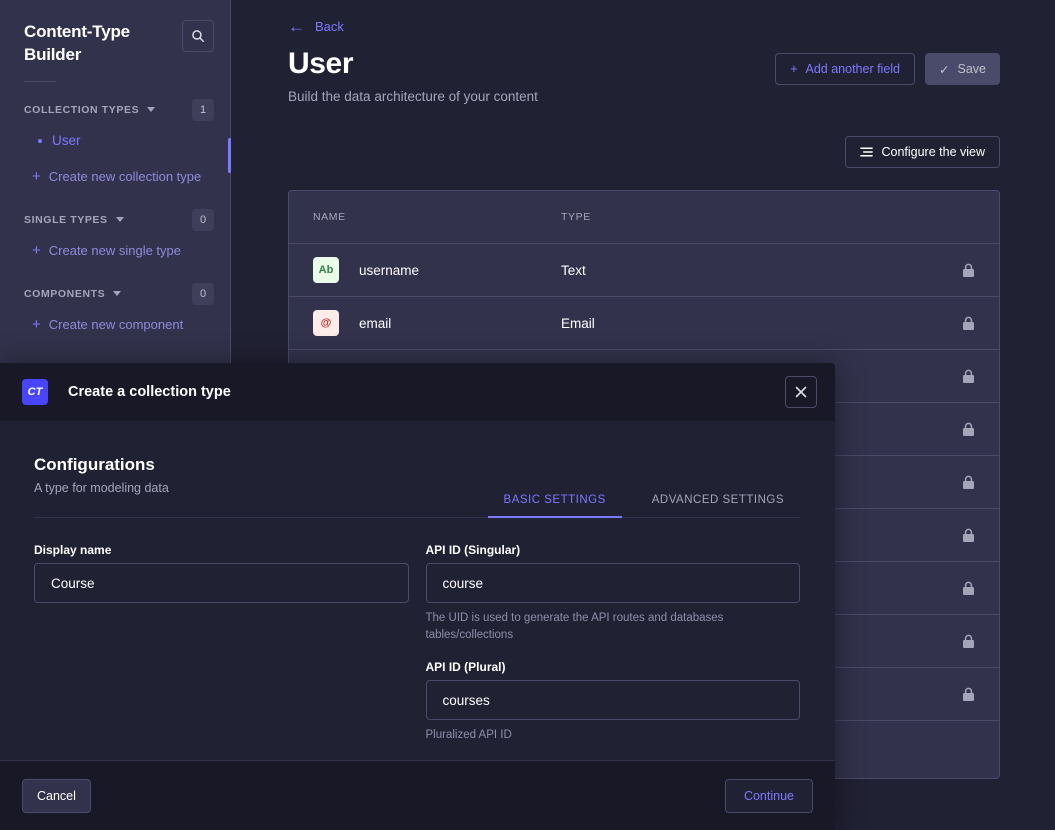 Image resolution: width=1055 pixels, height=830 pixels. I want to click on create-new-single-type-button: + Create new single type, so click(115, 251).